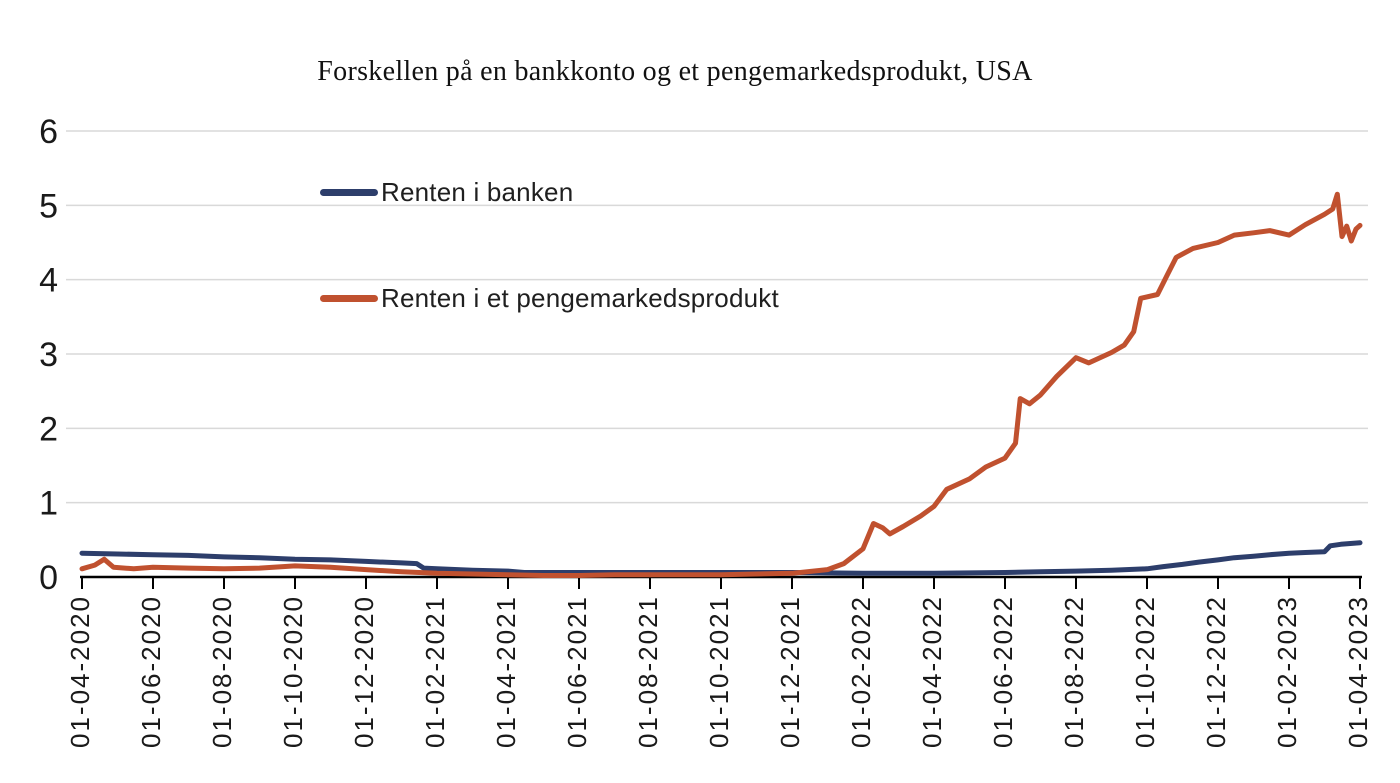 The image size is (1400, 783). Describe the element at coordinates (1287, 671) in the screenshot. I see `x-tick-label: 01-02-2023` at that location.